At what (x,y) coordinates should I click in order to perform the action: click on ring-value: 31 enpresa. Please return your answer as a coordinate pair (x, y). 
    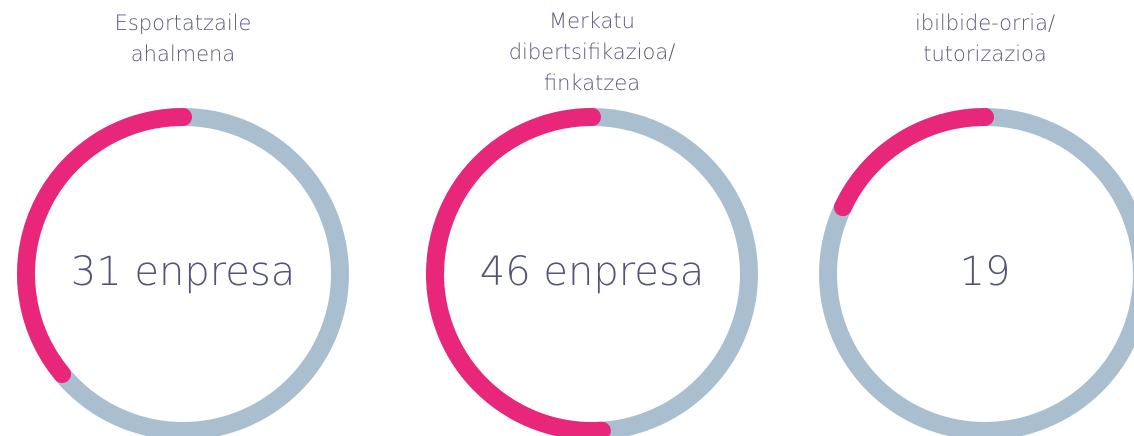
    Looking at the image, I should click on (183, 272).